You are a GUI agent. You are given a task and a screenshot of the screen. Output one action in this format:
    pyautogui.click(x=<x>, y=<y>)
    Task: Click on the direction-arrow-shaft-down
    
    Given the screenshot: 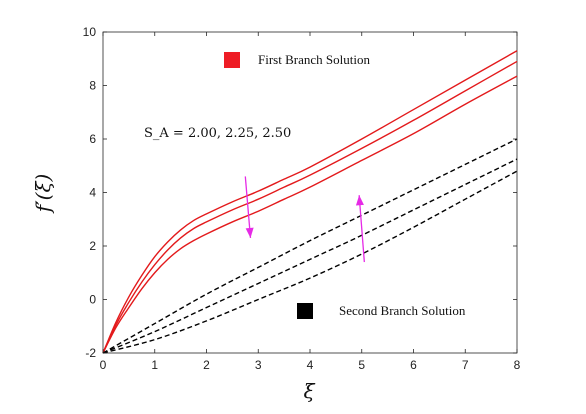 What is the action you would take?
    pyautogui.click(x=248, y=207)
    